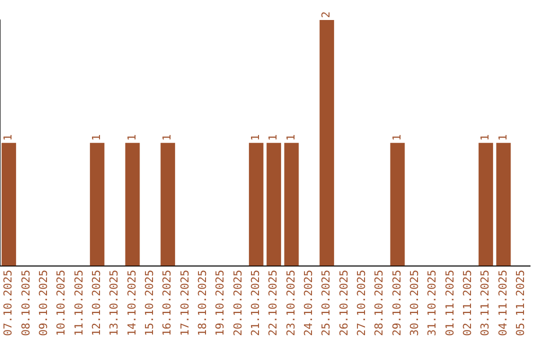  Describe the element at coordinates (8, 303) in the screenshot. I see `x-tick-label: 07.10.2025` at that location.